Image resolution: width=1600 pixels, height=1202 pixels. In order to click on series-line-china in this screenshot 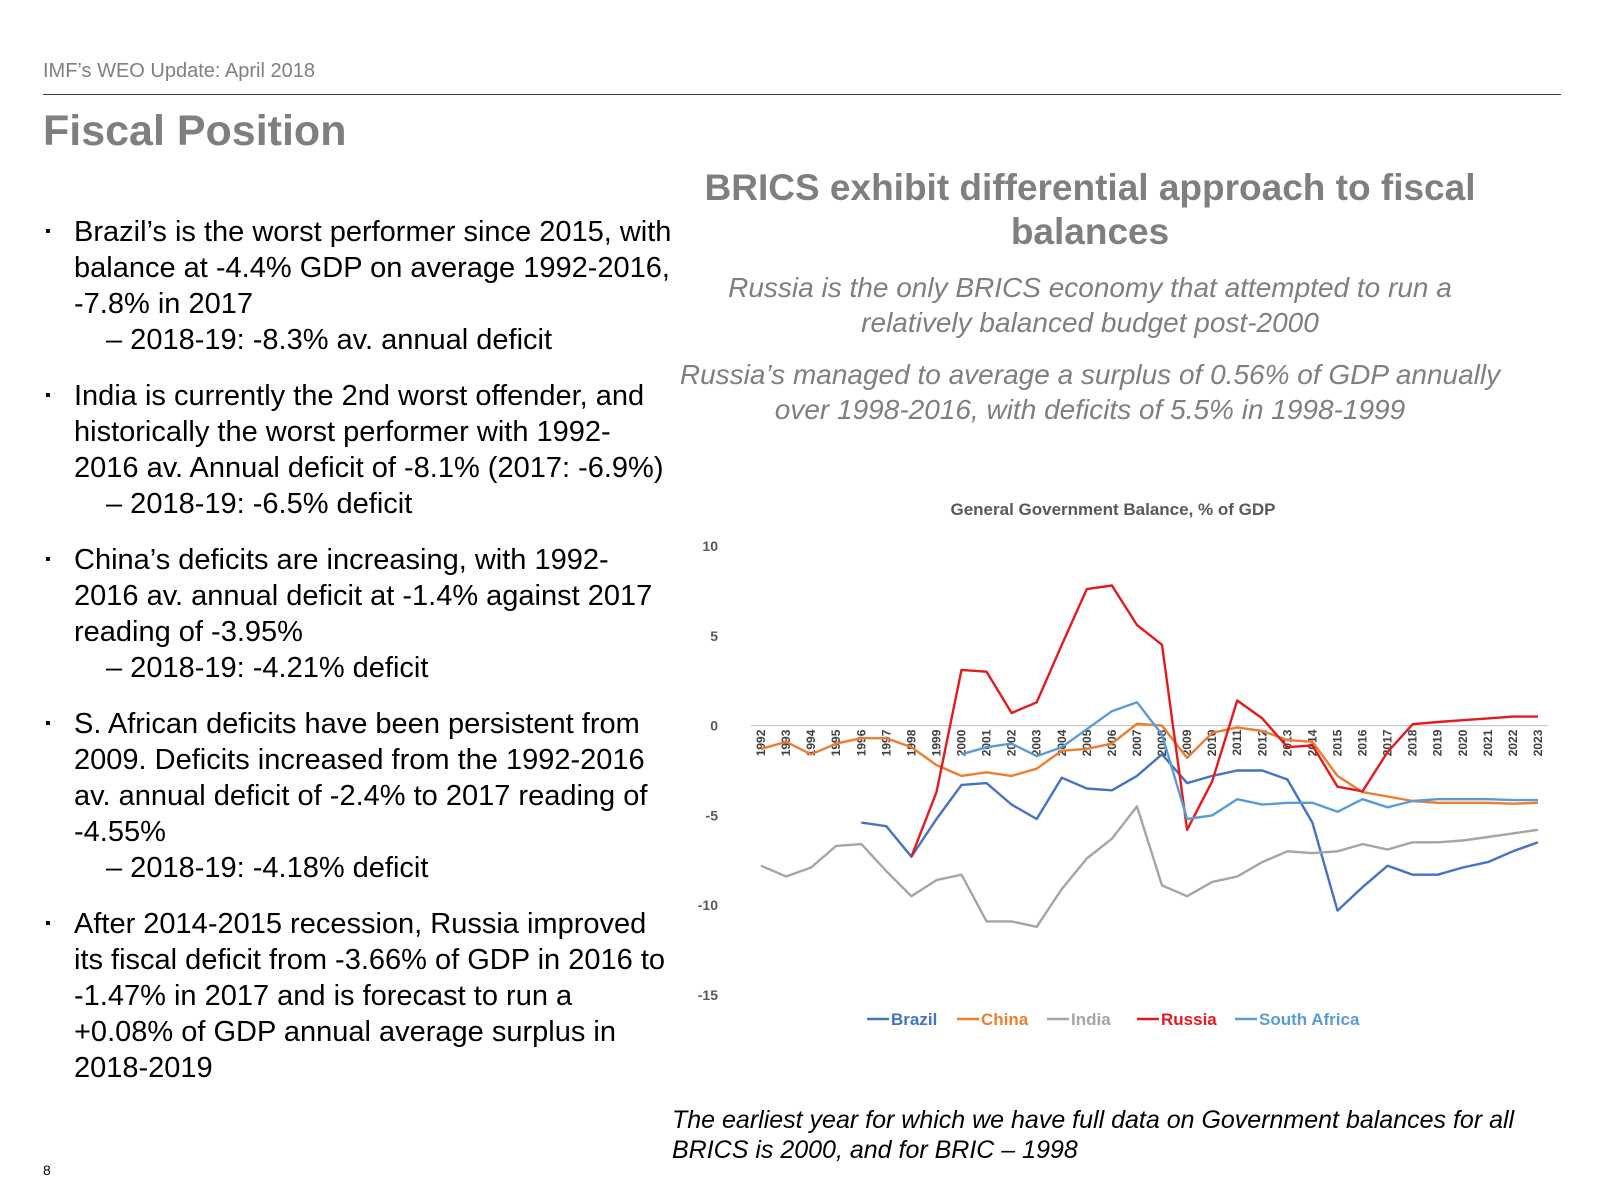, I will do `click(1149, 763)`.